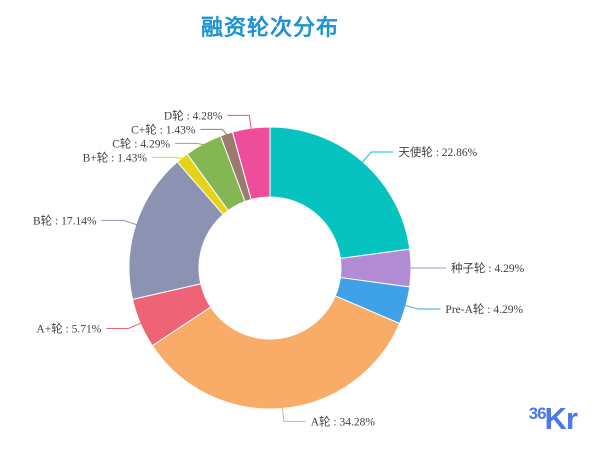 This screenshot has height=456, width=600. What do you see at coordinates (484, 309) in the screenshot?
I see `slice-label-Pre-A轮: Pre-A轮 : 4.29%` at bounding box center [484, 309].